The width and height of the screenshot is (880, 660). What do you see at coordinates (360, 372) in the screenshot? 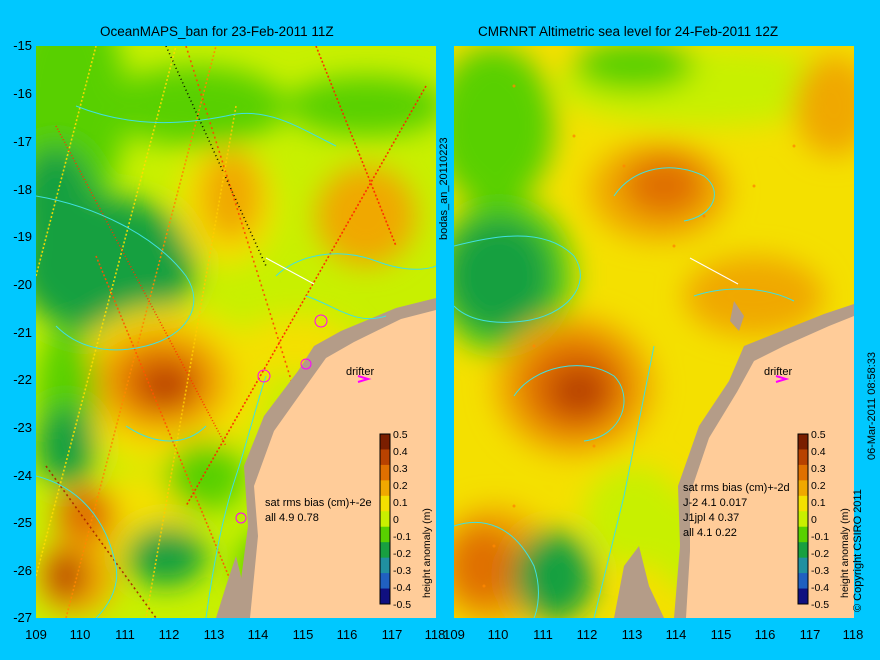
I see `drifter-label-left: drifter` at bounding box center [360, 372].